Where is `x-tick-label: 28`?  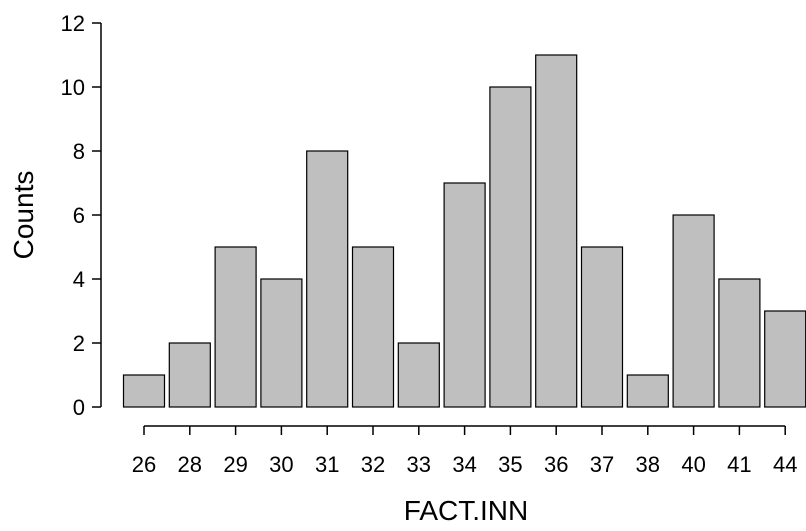
x-tick-label: 28 is located at coordinates (190, 464).